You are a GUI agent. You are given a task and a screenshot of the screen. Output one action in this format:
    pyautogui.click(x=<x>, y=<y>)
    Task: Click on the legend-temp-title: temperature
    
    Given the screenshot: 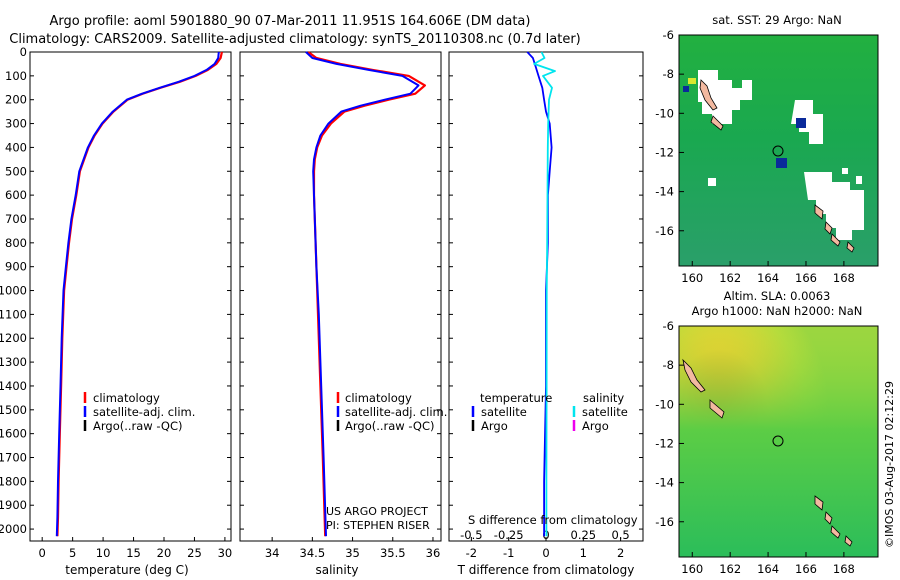 What is the action you would take?
    pyautogui.click(x=516, y=398)
    